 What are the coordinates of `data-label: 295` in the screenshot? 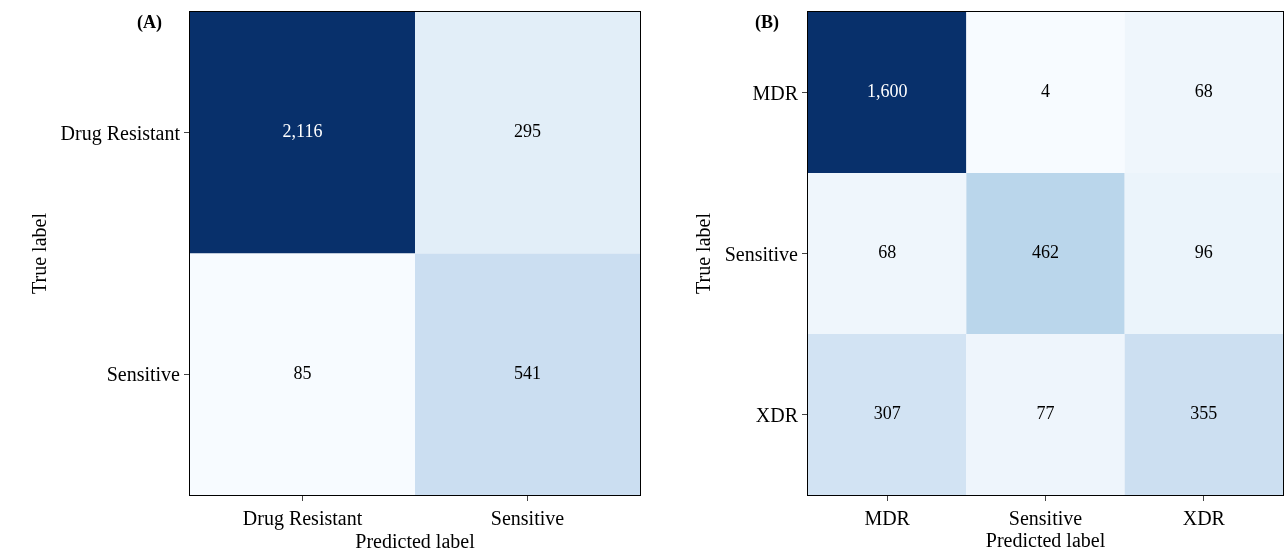 It's located at (527, 131).